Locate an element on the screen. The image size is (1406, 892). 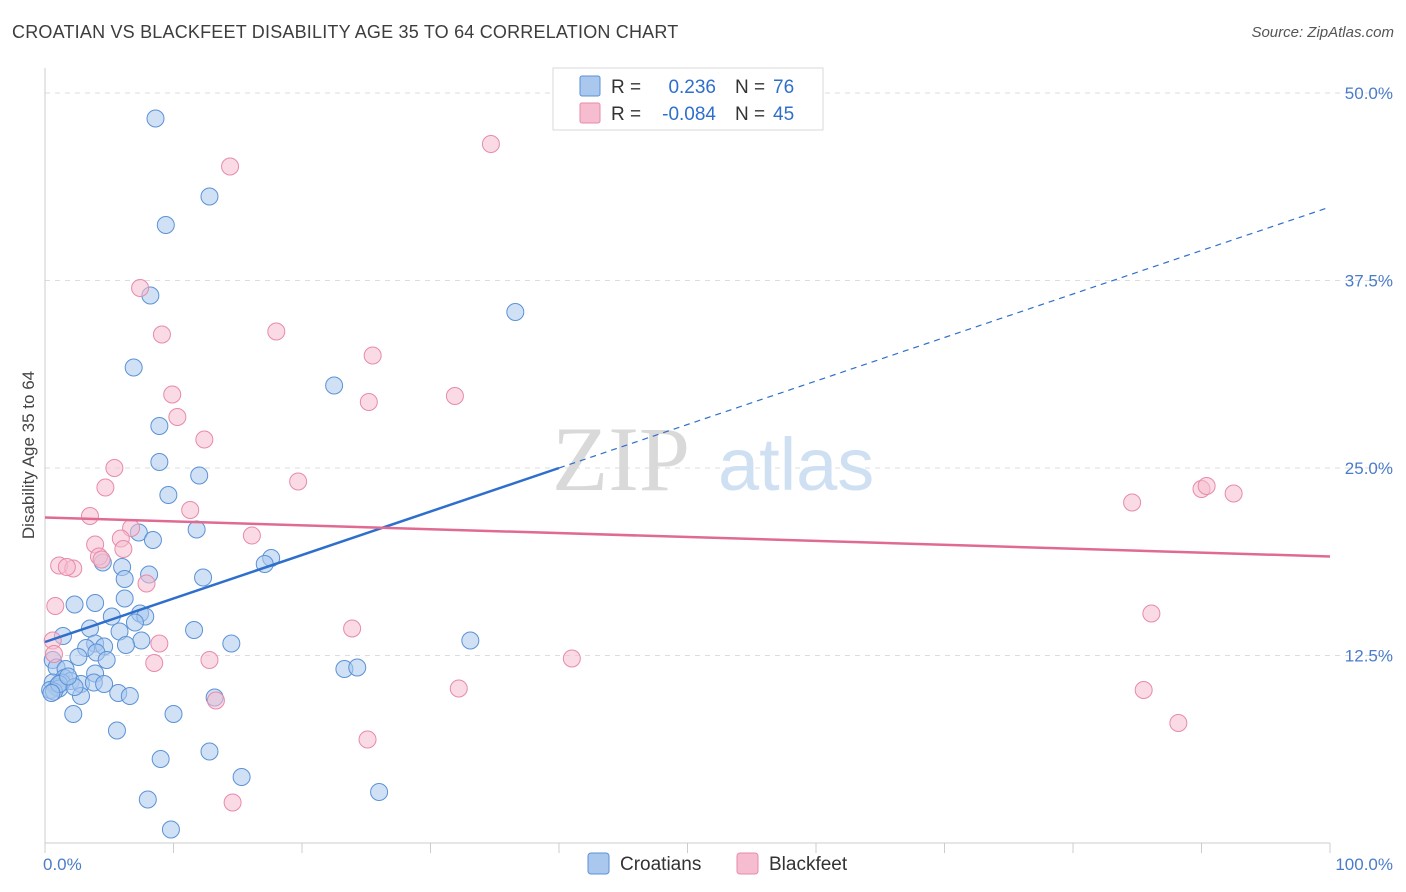
correlation-legend: R = 0.236 N = 76 R = -0.084 N = 45 is located at coordinates (688, 99).